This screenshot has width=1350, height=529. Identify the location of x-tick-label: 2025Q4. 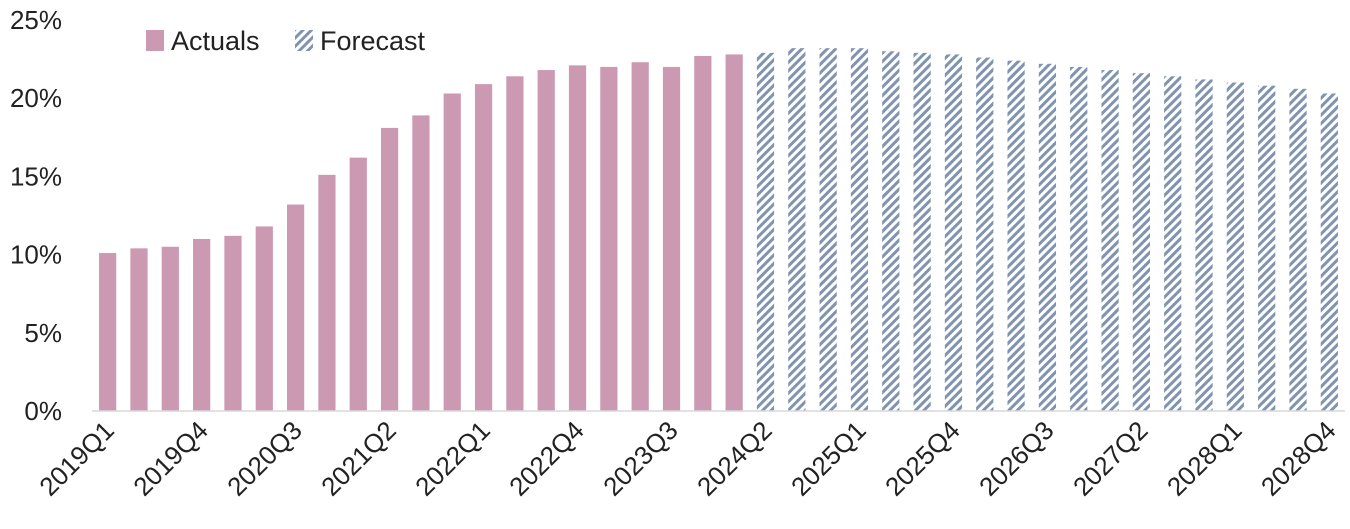
(922, 458).